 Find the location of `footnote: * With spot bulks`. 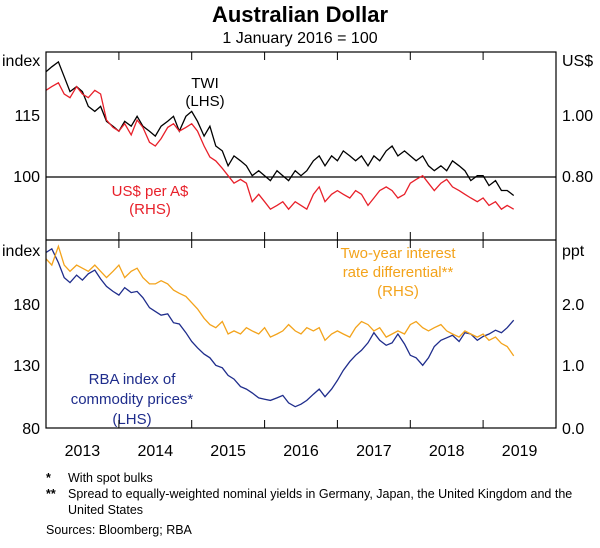

footnote: * With spot bulks is located at coordinates (316, 478).